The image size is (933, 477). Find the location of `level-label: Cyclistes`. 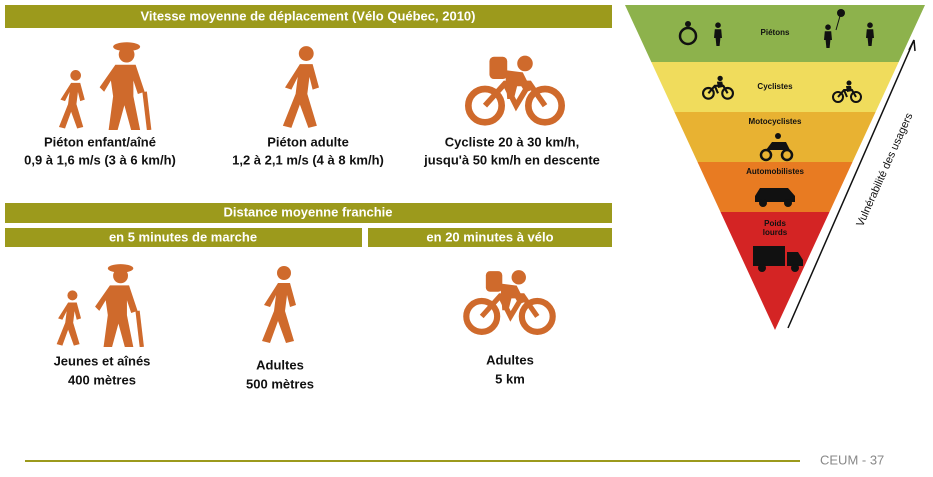

level-label: Cyclistes is located at coordinates (775, 86).